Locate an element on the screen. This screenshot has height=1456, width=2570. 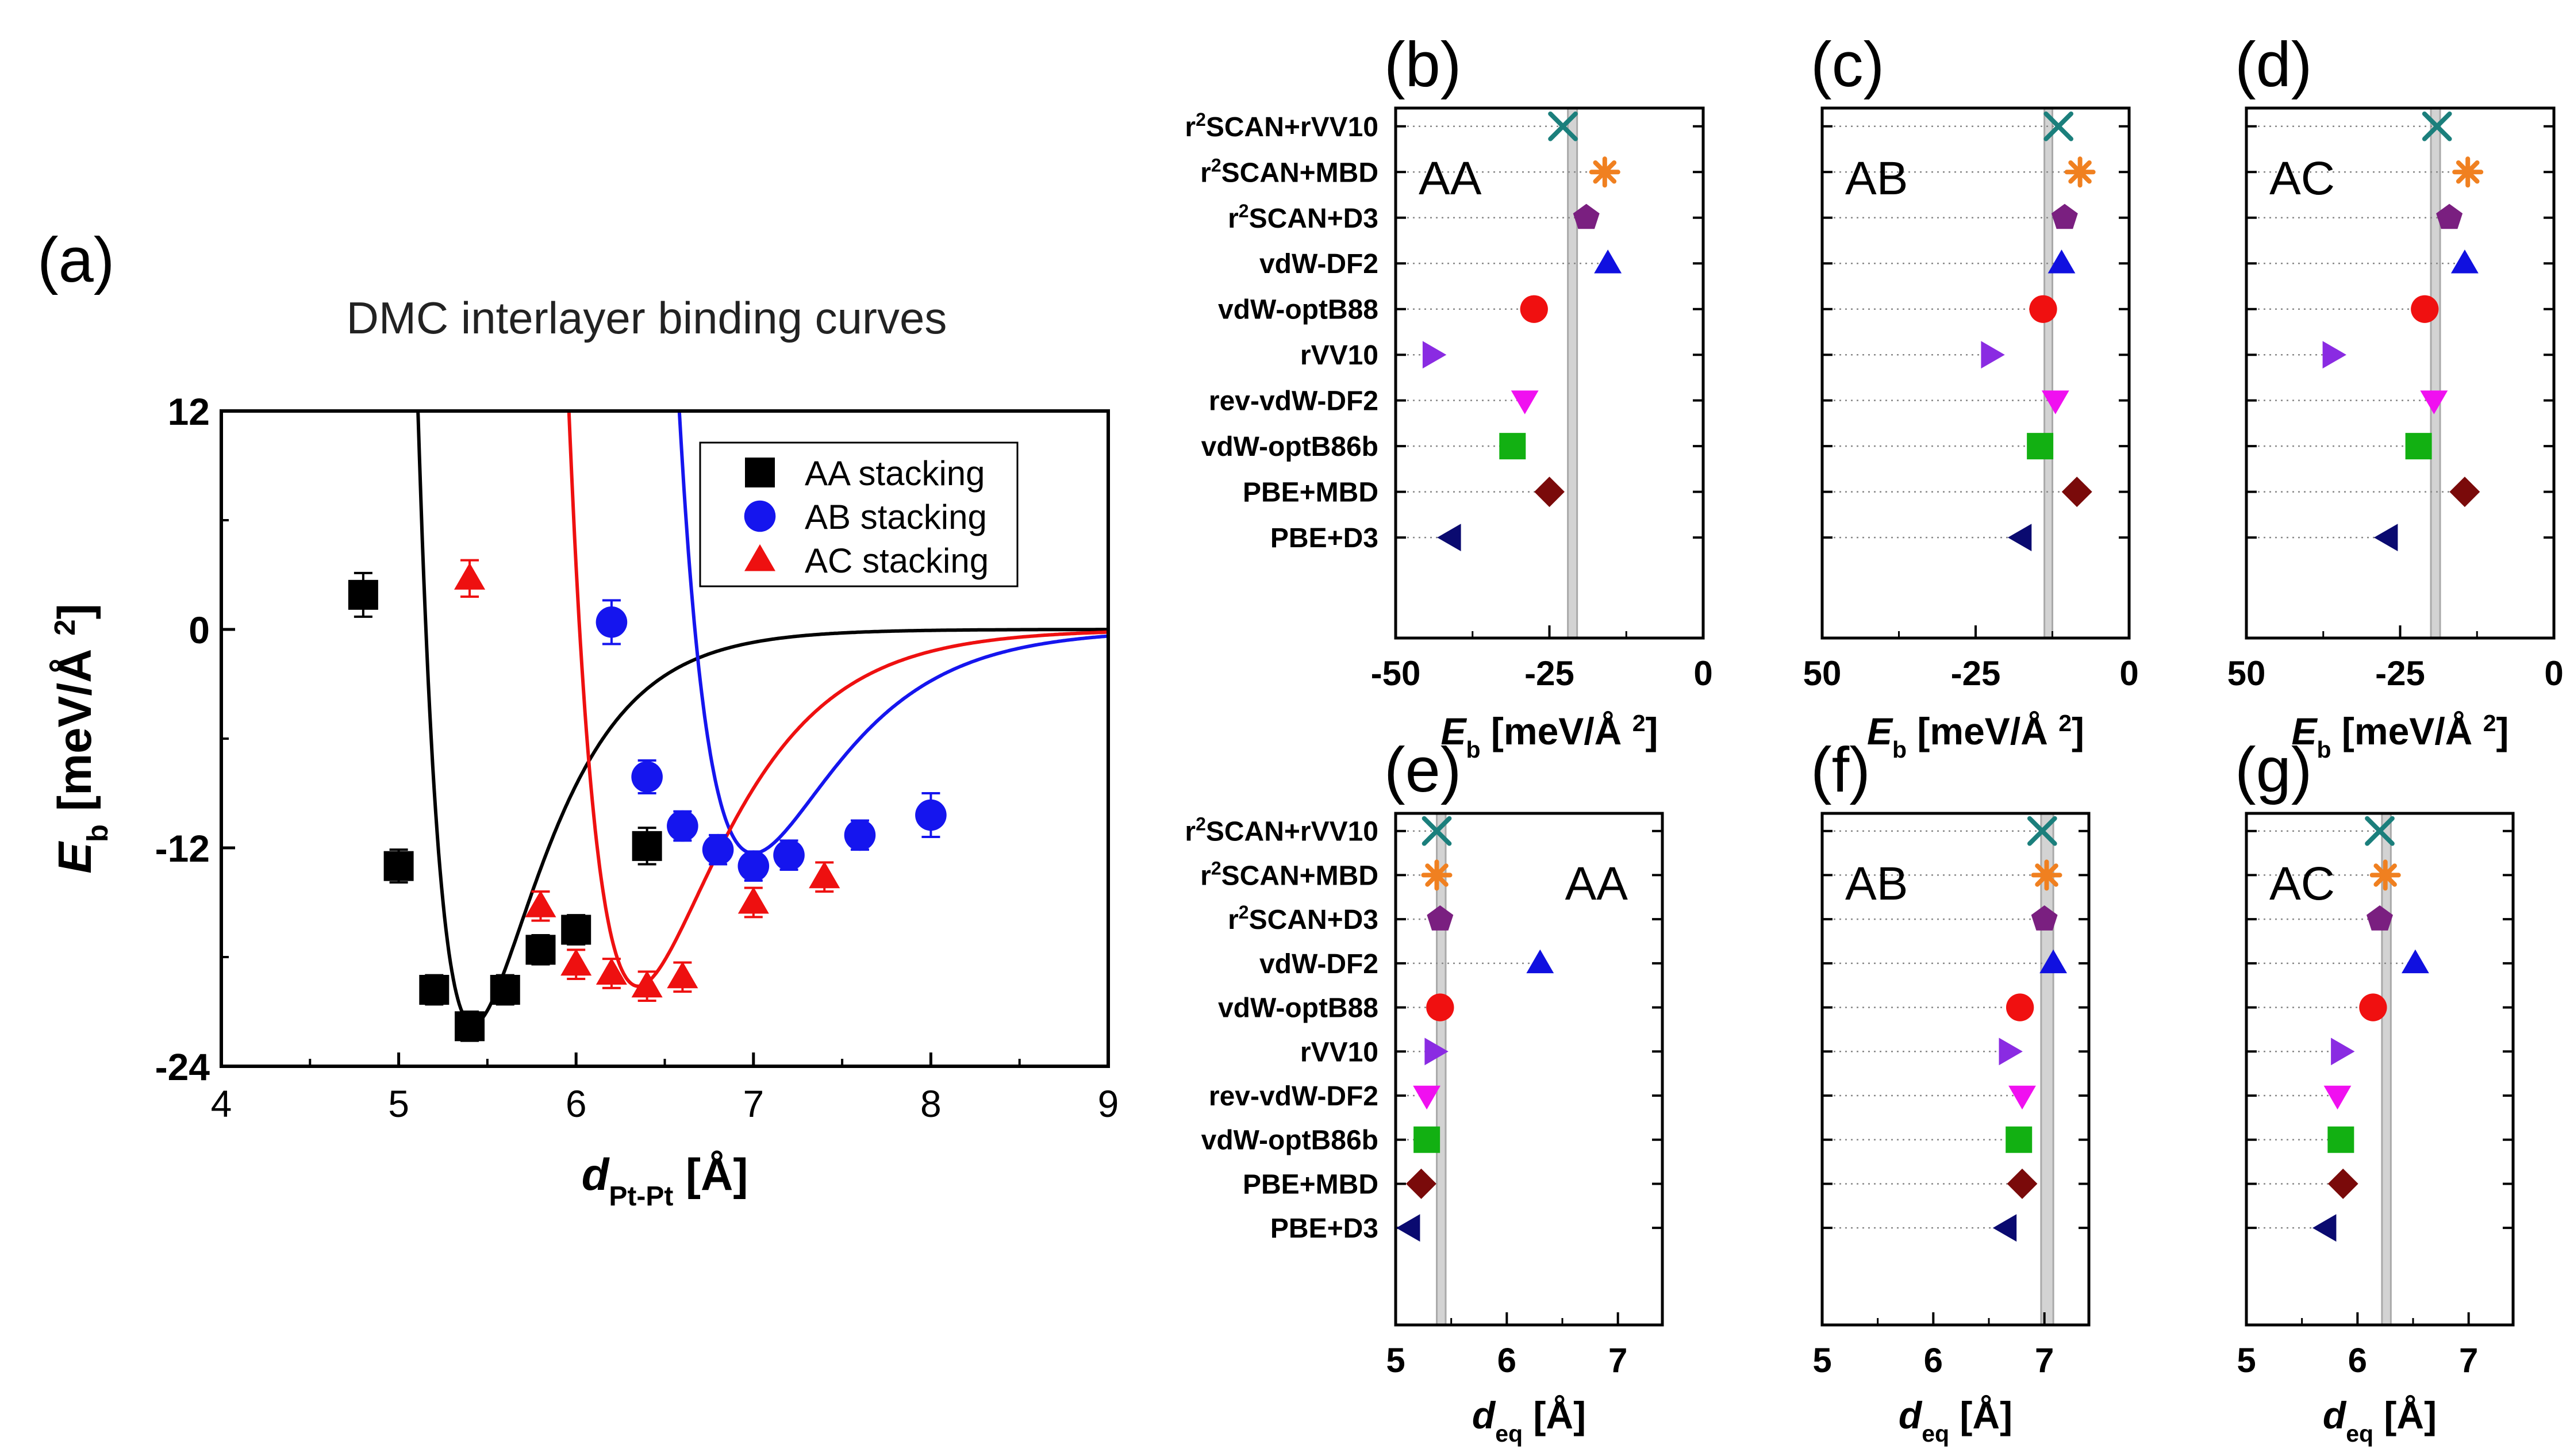
panel-e-frame is located at coordinates (1529, 1069).